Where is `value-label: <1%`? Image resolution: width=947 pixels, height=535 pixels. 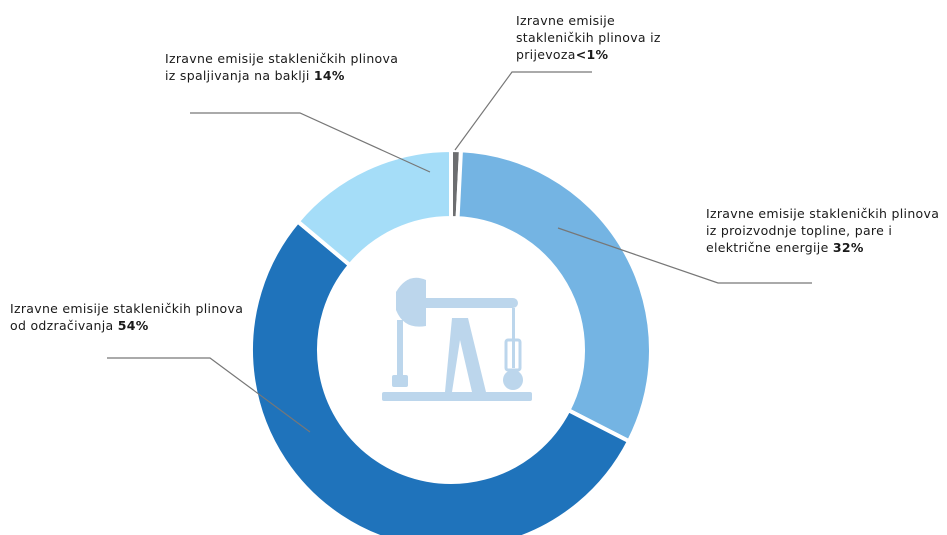
value-label: <1% is located at coordinates (592, 54).